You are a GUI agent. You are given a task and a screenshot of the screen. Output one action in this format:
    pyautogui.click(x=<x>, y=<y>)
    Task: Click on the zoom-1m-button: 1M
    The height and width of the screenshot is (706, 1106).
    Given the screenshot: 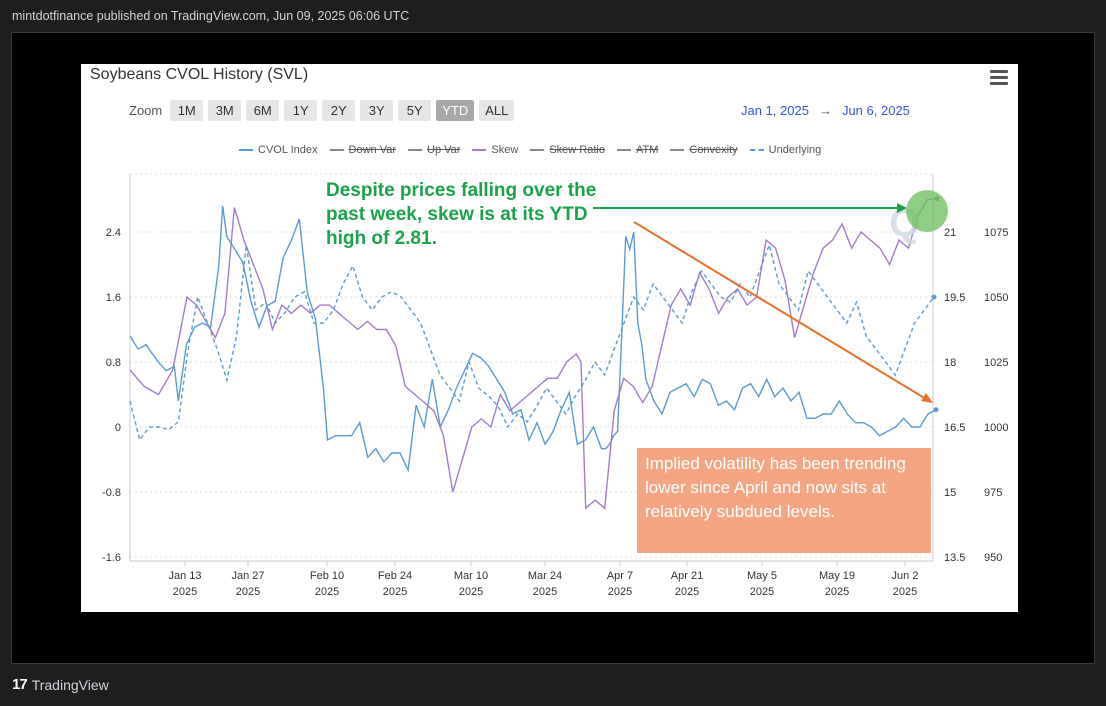 What is the action you would take?
    pyautogui.click(x=187, y=110)
    